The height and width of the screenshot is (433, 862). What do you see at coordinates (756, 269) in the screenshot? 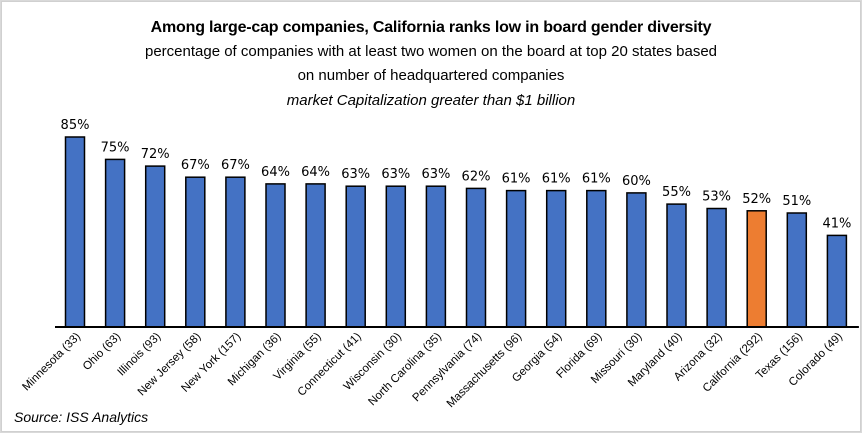
I see `bar-highlighted` at bounding box center [756, 269].